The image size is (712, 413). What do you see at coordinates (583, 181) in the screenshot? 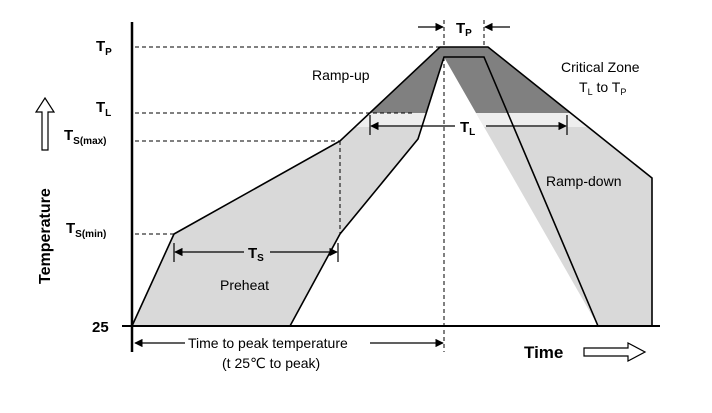
I see `ramp-down-label: Ramp-down` at bounding box center [583, 181].